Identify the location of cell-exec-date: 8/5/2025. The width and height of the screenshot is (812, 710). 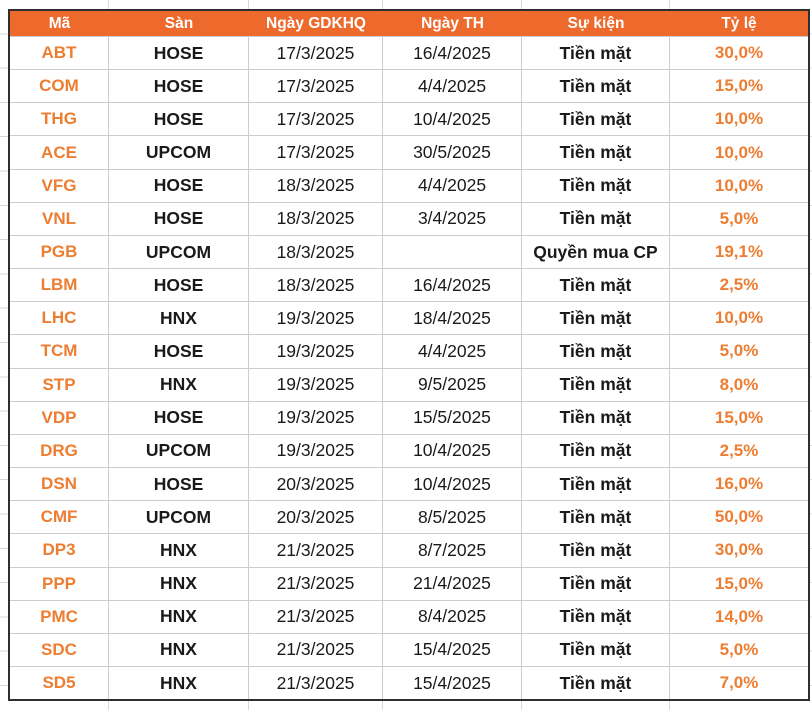
(452, 517).